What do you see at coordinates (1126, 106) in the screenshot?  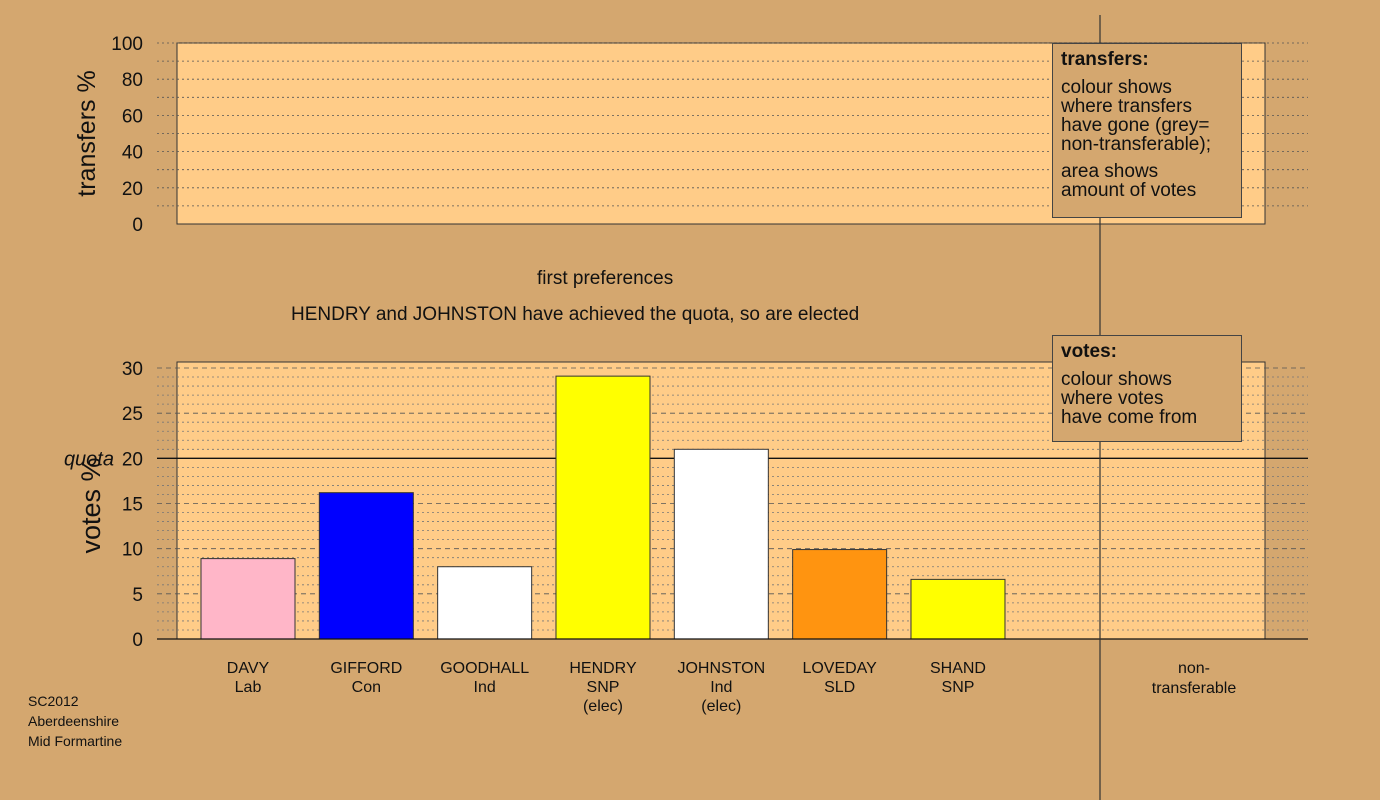 I see `transfers-legend-line: where transfers` at bounding box center [1126, 106].